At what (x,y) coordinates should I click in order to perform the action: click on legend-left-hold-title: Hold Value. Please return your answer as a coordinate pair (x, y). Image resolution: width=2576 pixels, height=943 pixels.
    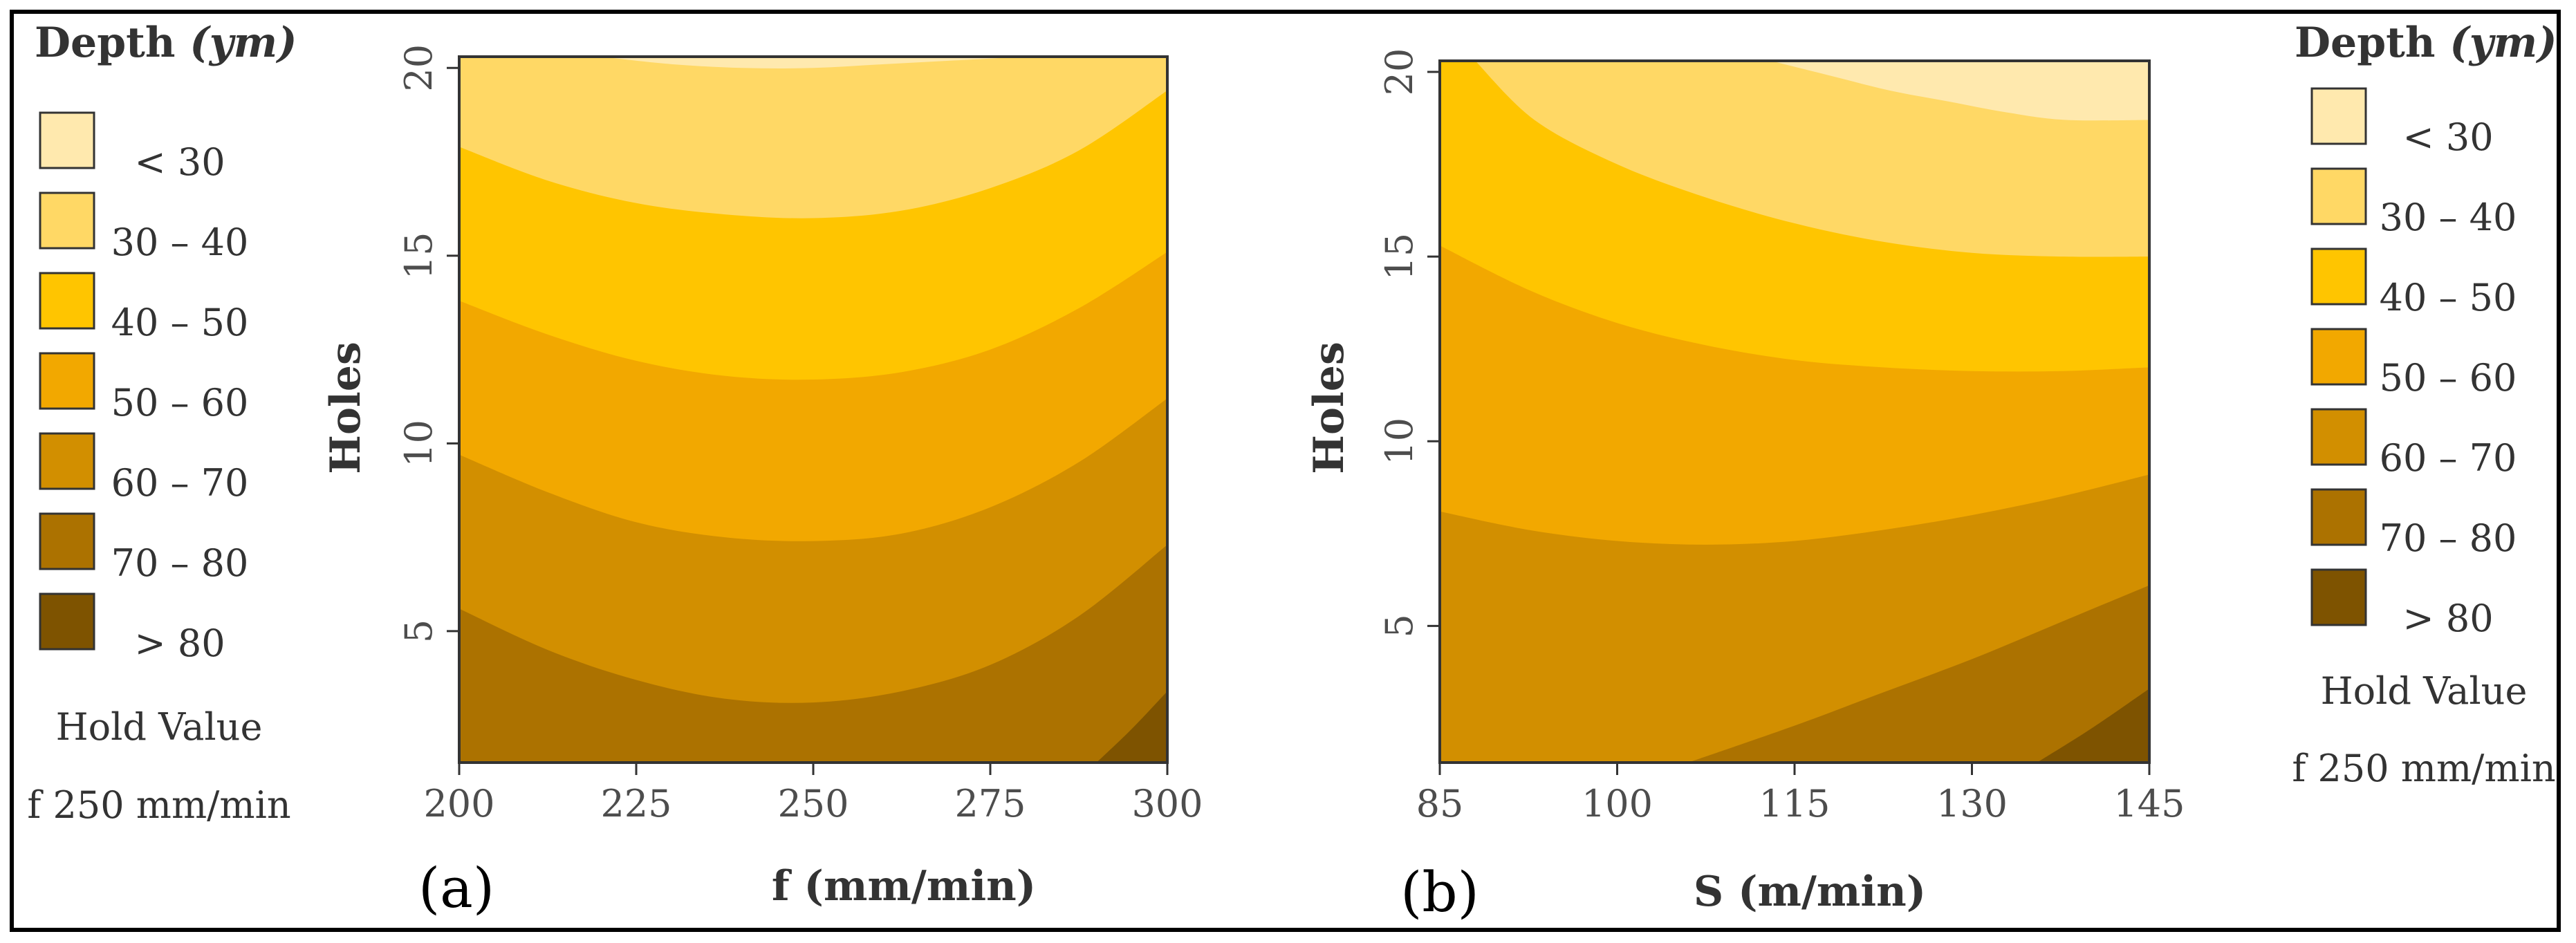
    Looking at the image, I should click on (159, 727).